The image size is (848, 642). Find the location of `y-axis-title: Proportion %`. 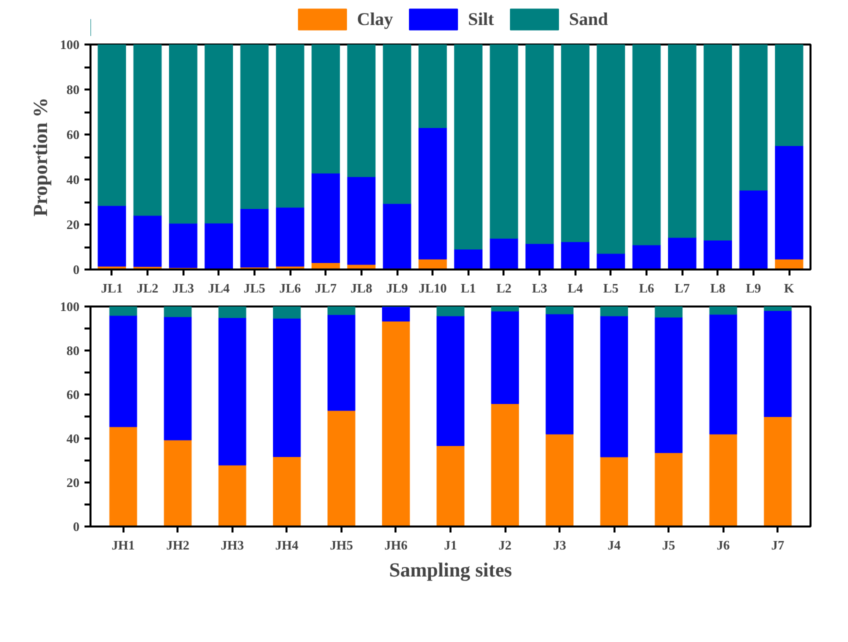

y-axis-title: Proportion % is located at coordinates (41, 157).